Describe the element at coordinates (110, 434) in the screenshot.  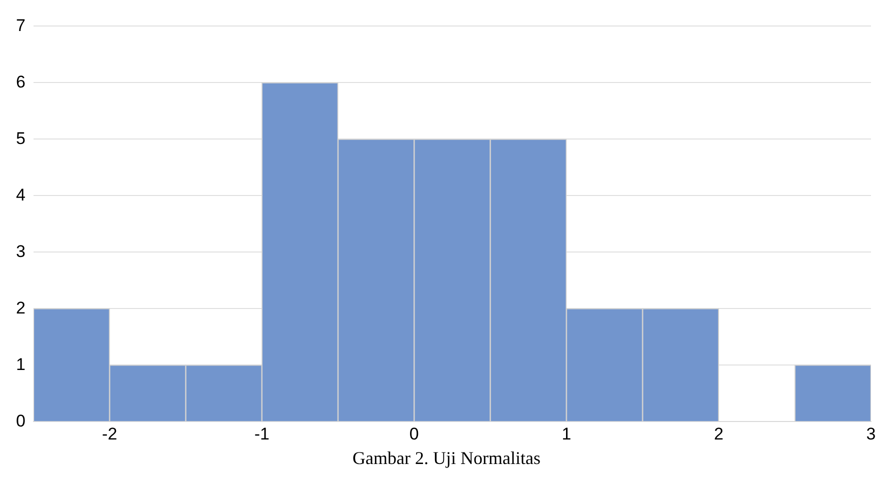
I see `x-tick-label: -2` at that location.